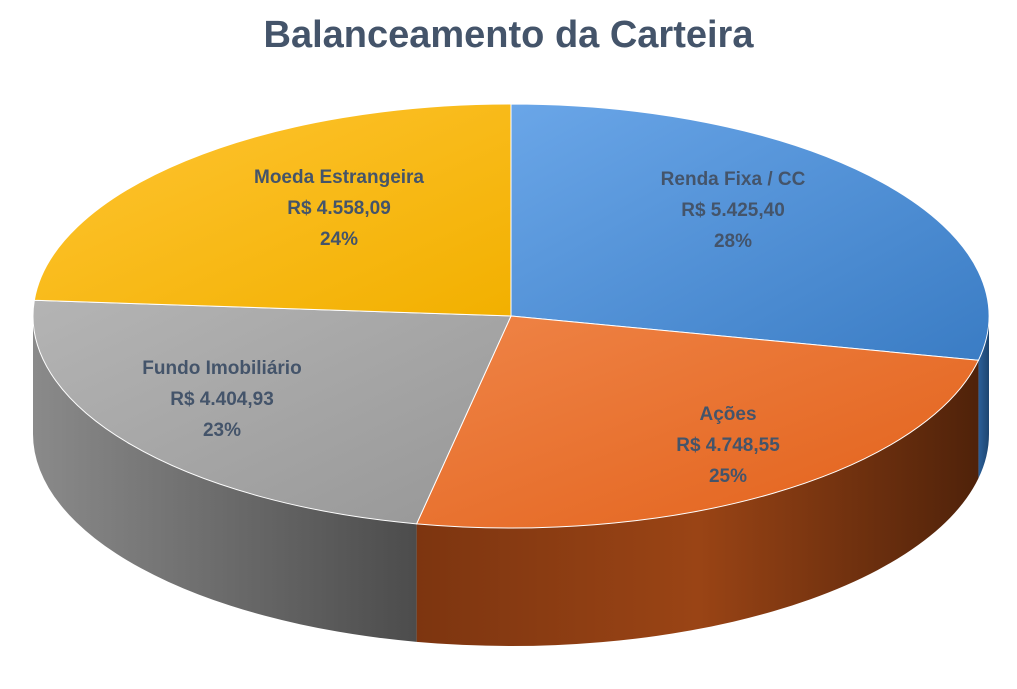 The height and width of the screenshot is (689, 1017). Describe the element at coordinates (222, 430) in the screenshot. I see `slice-percent-label: 23%` at that location.